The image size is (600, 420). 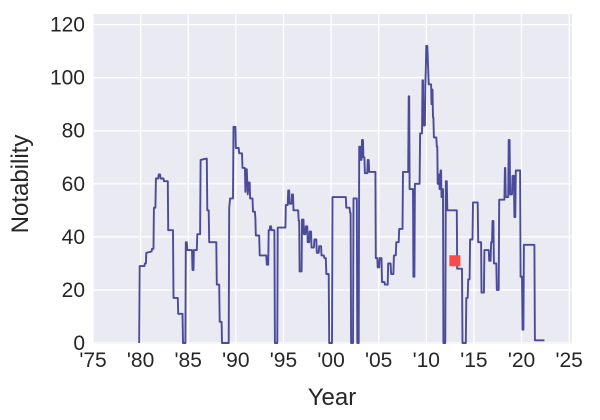 What do you see at coordinates (79, 343) in the screenshot?
I see `y-tick-label: 0` at bounding box center [79, 343].